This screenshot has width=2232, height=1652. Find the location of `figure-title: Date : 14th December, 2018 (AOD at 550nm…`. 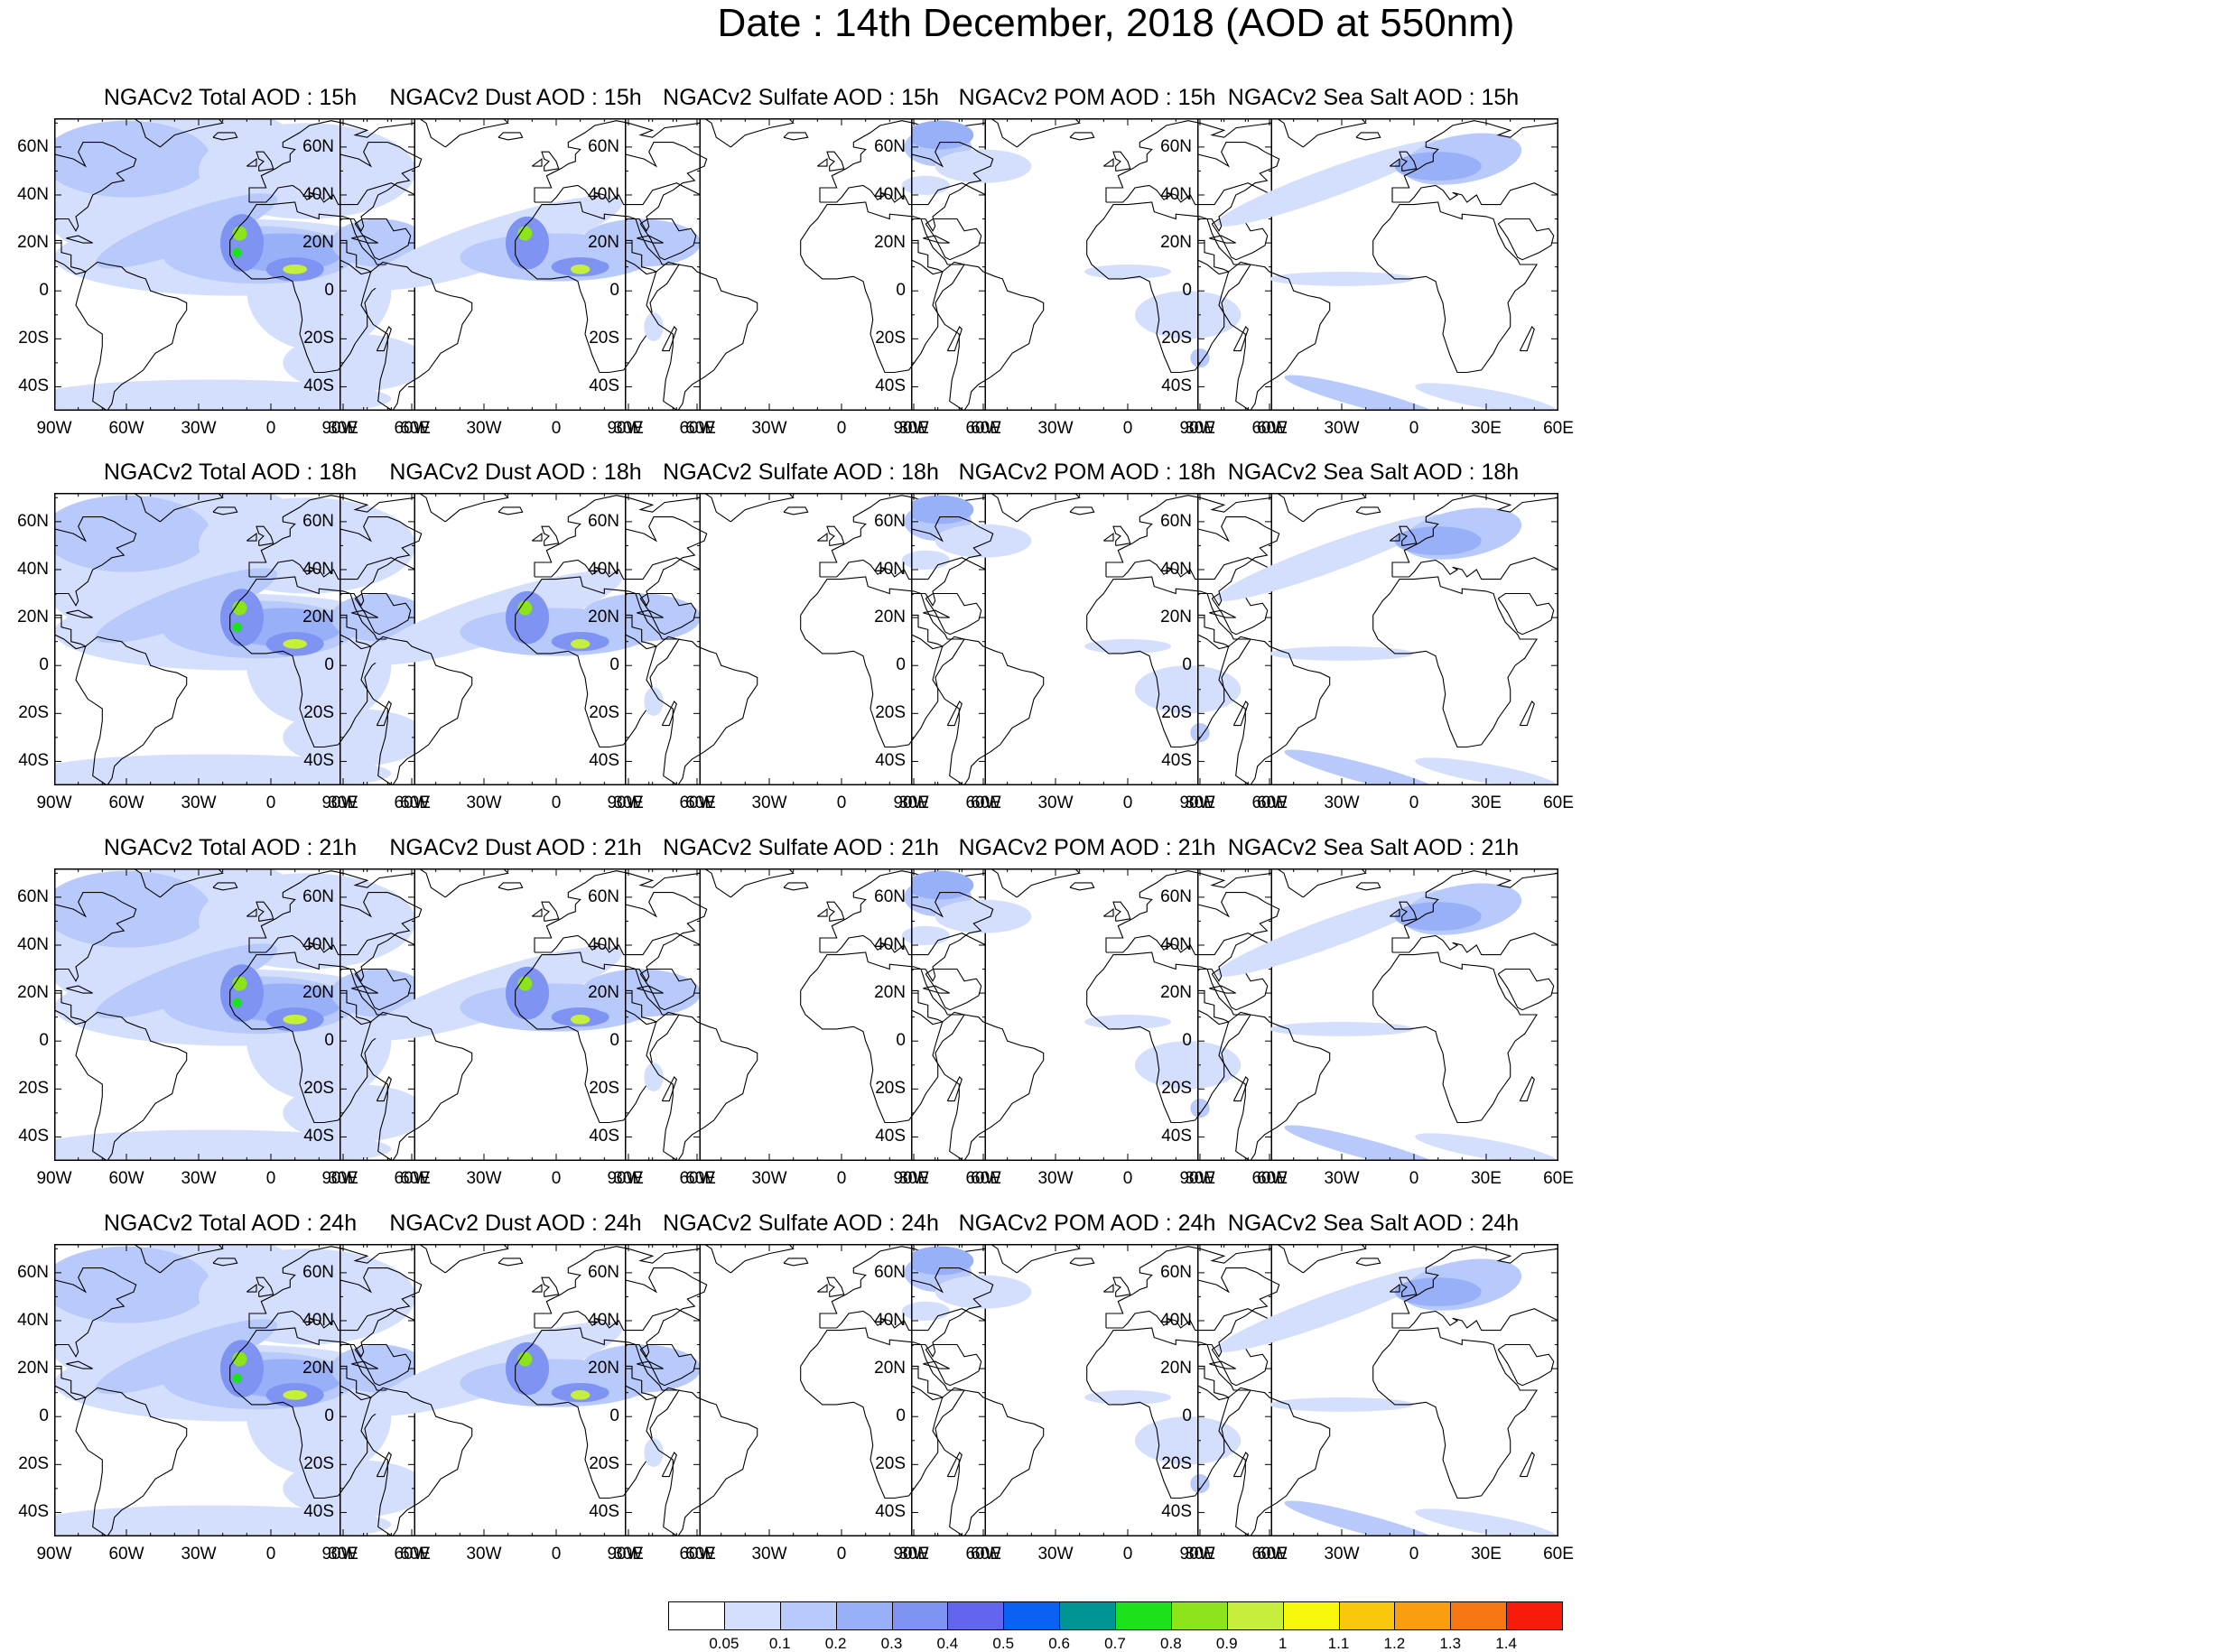

figure-title: Date : 14th December, 2018 (AOD at 550nm… is located at coordinates (1116, 23).